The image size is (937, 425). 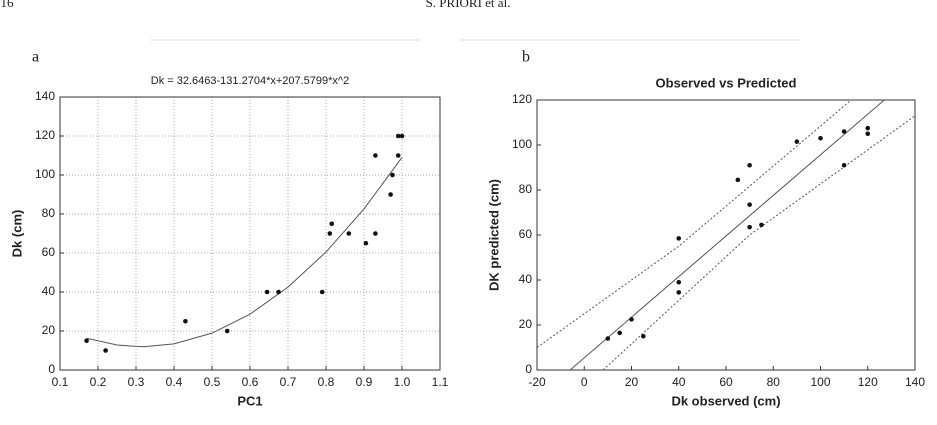 What do you see at coordinates (726, 382) in the screenshot?
I see `x-tick-label: 60` at bounding box center [726, 382].